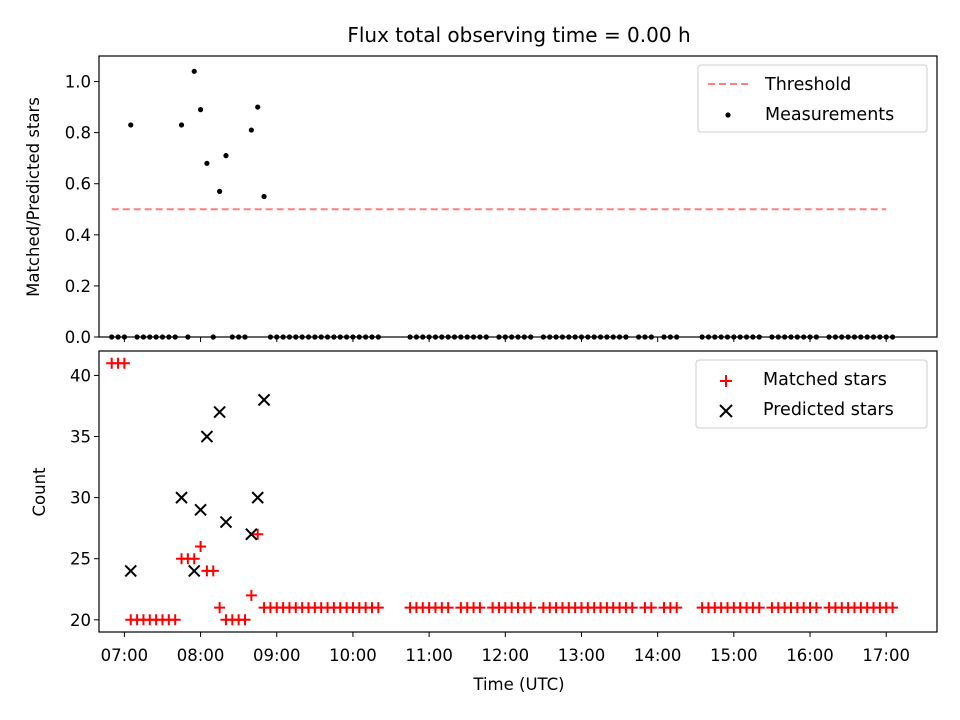  I want to click on top-legend: Threshold Measurements, so click(812, 98).